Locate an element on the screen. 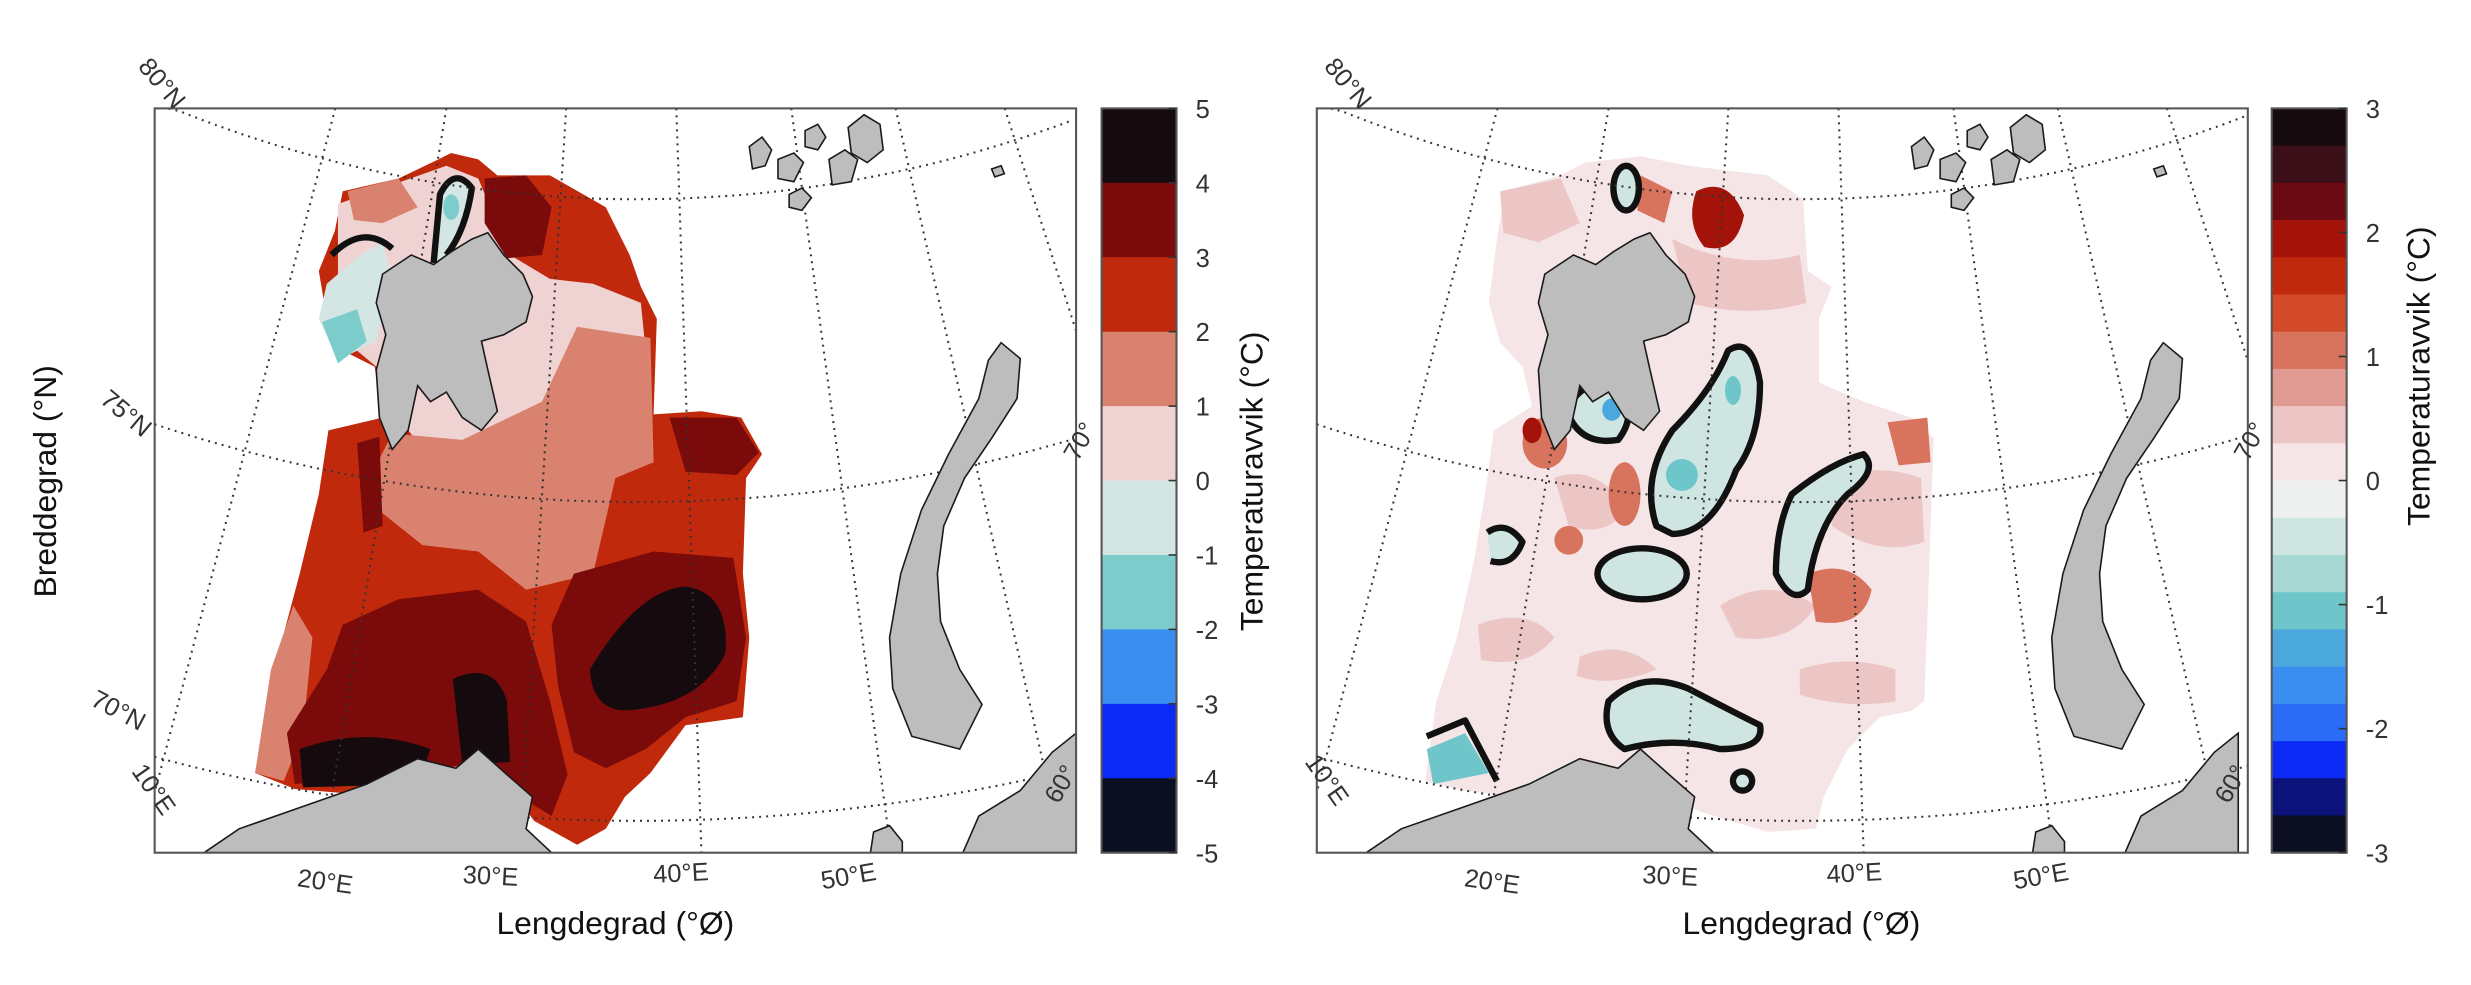  anomaly-region-0.3-0.6 is located at coordinates (1701, 441).